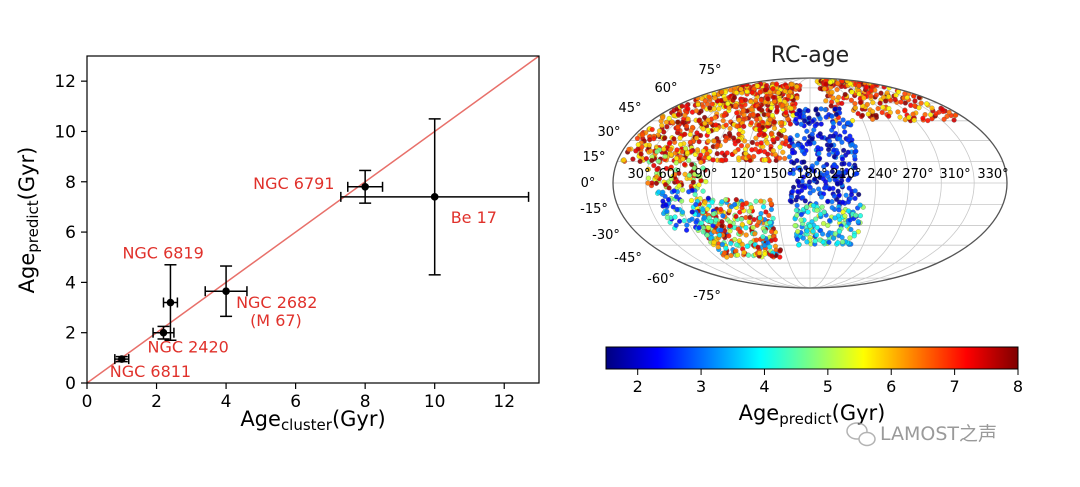  I want to click on longitude-label: 60°, so click(669, 174).